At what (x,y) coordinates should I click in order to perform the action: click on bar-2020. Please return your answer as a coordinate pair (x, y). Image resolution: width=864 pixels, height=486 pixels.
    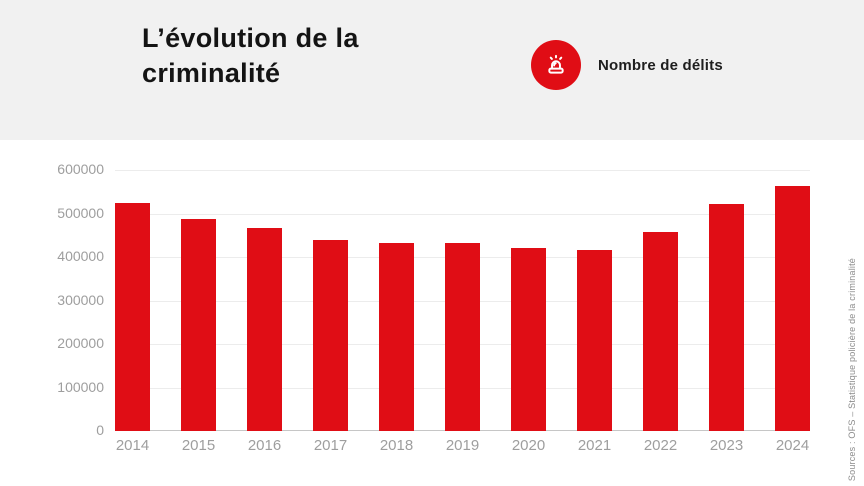
    Looking at the image, I should click on (528, 339).